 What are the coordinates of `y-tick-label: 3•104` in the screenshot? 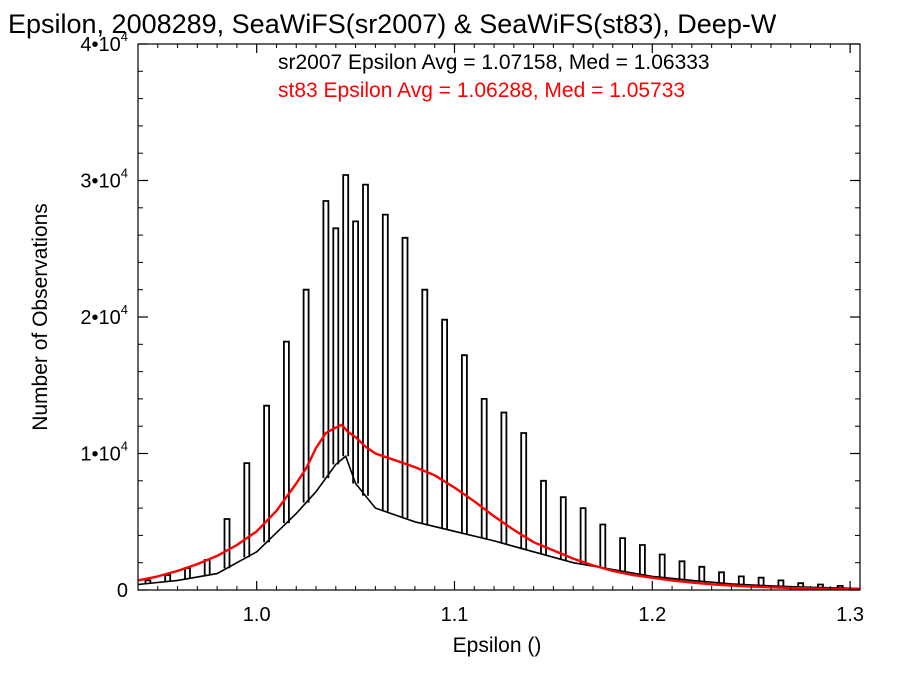 It's located at (104, 179).